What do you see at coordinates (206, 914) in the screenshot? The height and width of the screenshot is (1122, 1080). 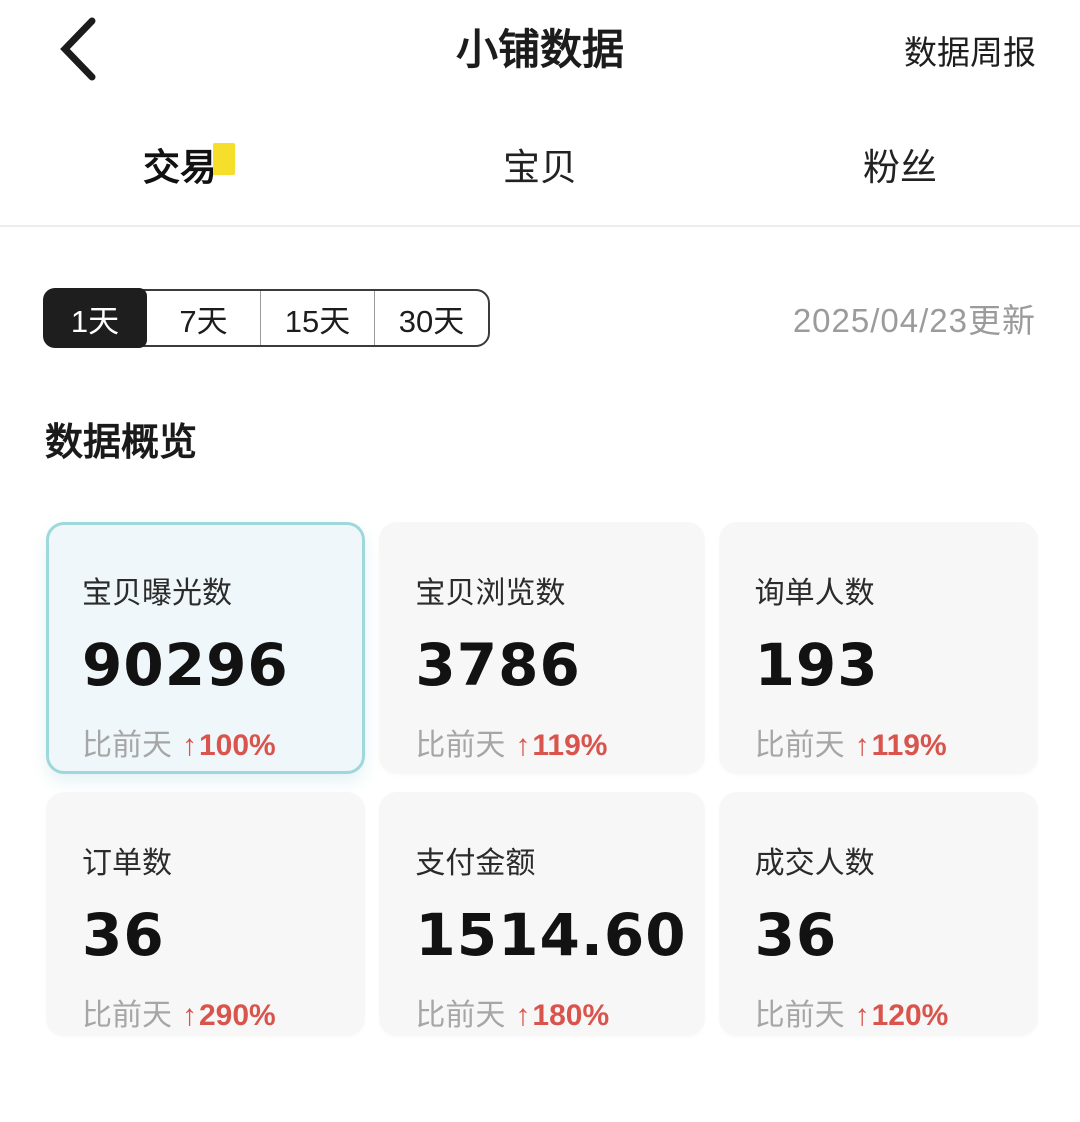 I see `stat-card-orders: 订单数 36 比前天 ↑ 290%` at bounding box center [206, 914].